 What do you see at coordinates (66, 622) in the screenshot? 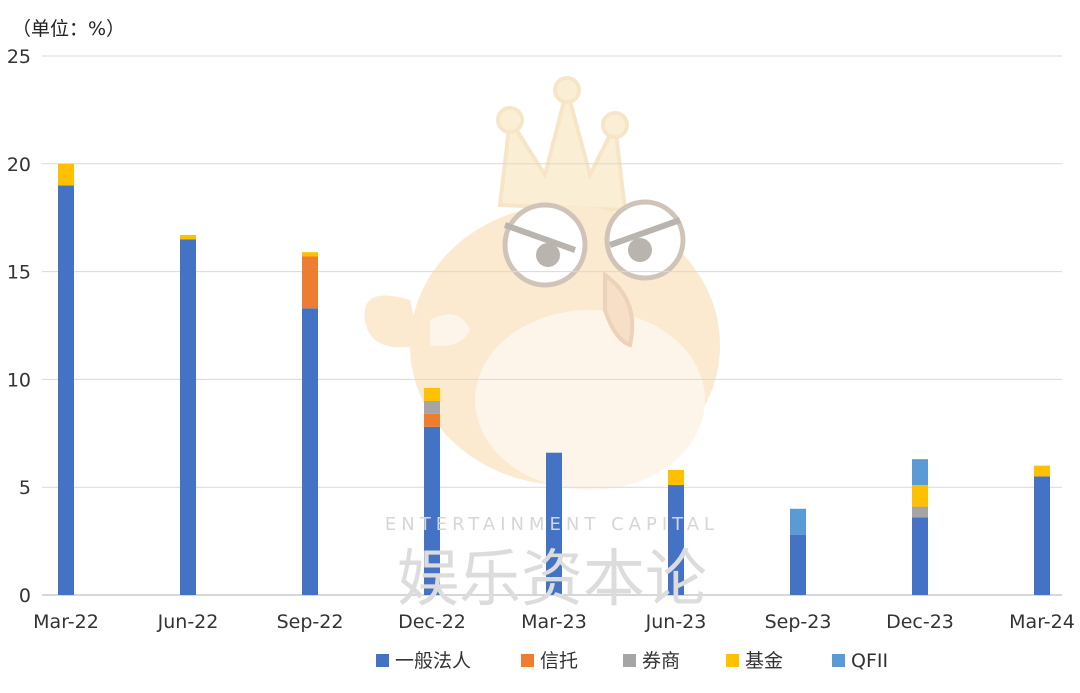
I see `x-tick-label: Mar-22` at bounding box center [66, 622].